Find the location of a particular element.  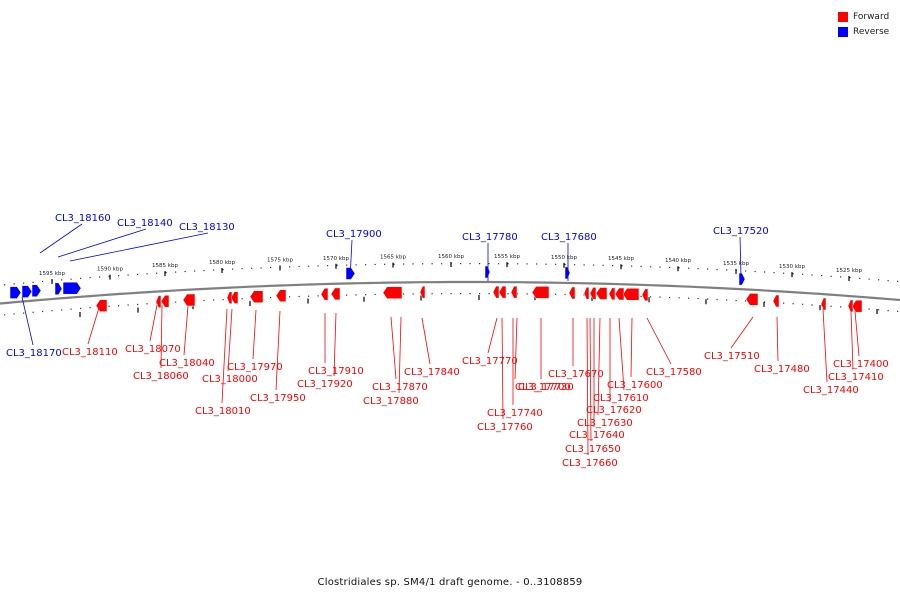

forward-gene-label: CL3_17730 is located at coordinates (546, 387).